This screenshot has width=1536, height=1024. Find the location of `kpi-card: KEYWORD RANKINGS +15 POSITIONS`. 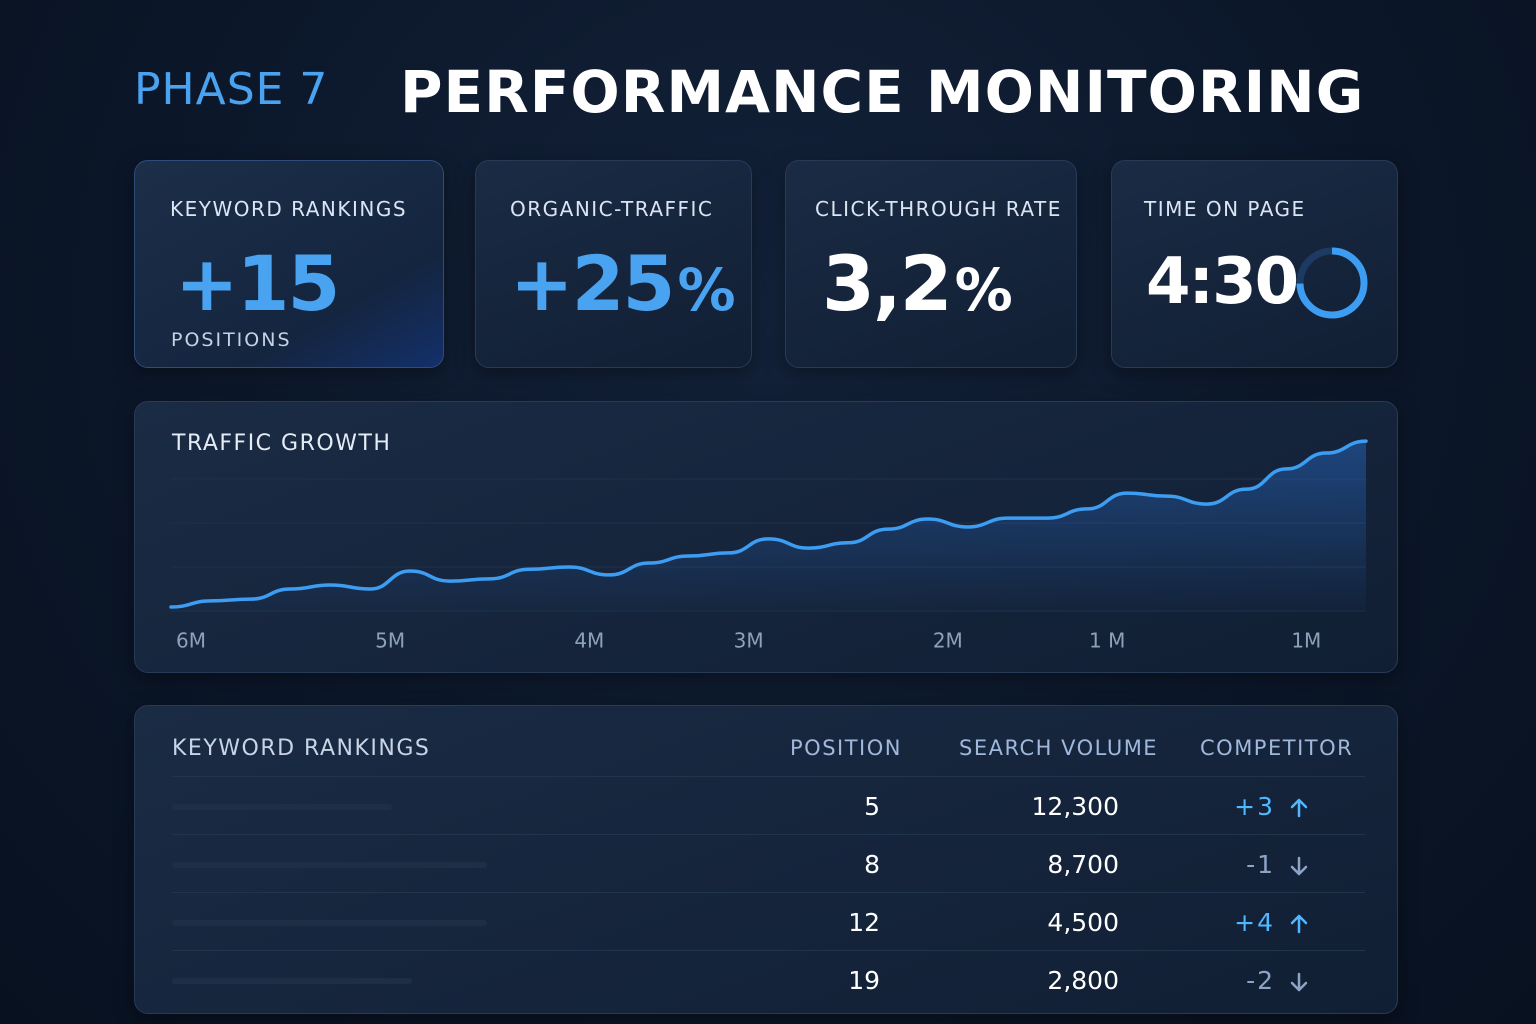

kpi-card: KEYWORD RANKINGS +15 POSITIONS is located at coordinates (289, 264).